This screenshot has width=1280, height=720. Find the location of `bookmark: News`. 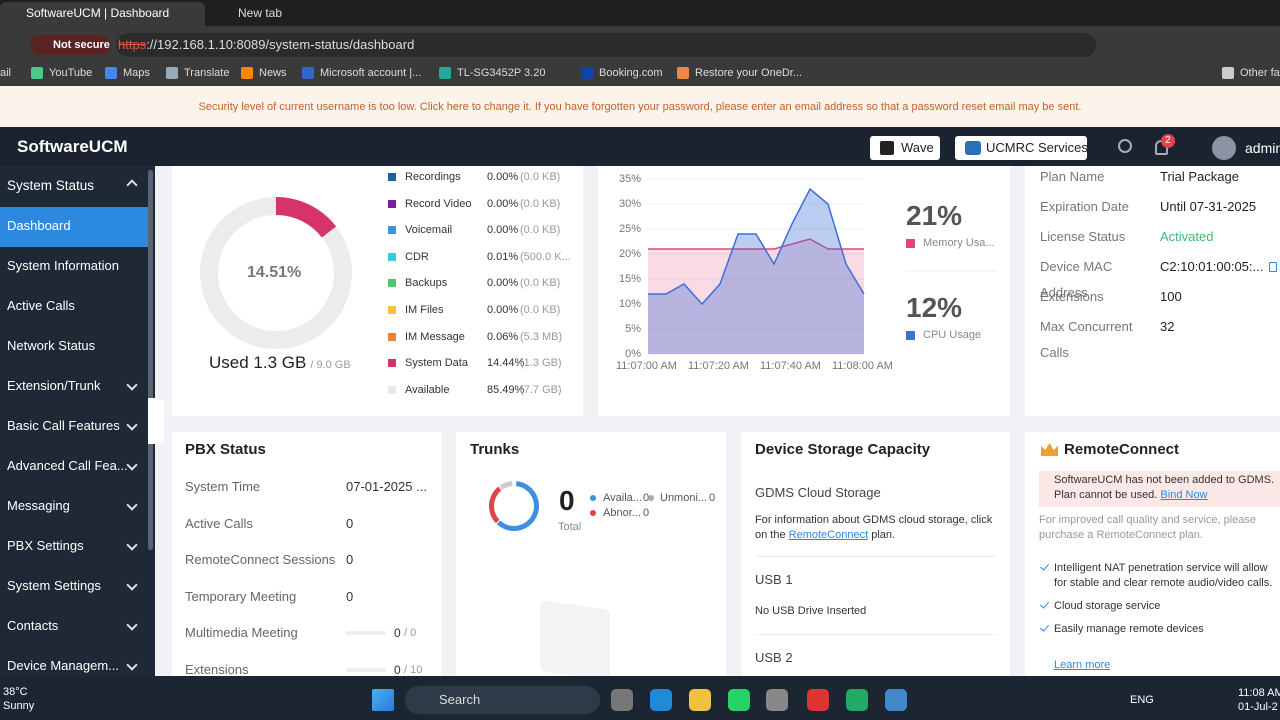

bookmark: News is located at coordinates (273, 73).